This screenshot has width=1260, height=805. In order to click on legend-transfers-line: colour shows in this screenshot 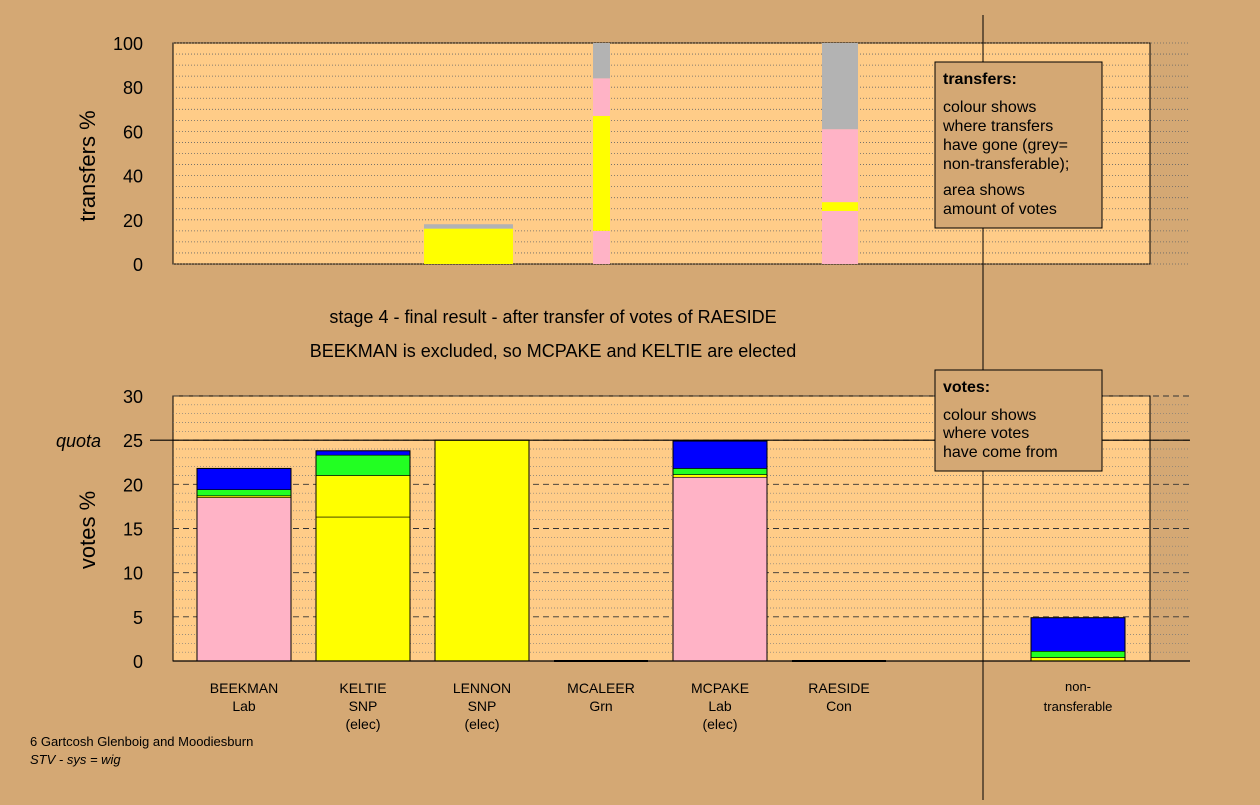, I will do `click(989, 107)`.